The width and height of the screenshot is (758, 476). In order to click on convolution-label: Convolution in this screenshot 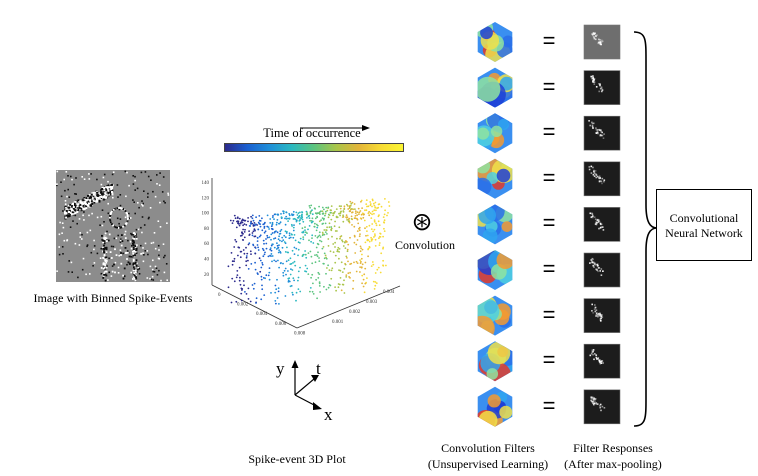, I will do `click(424, 245)`.